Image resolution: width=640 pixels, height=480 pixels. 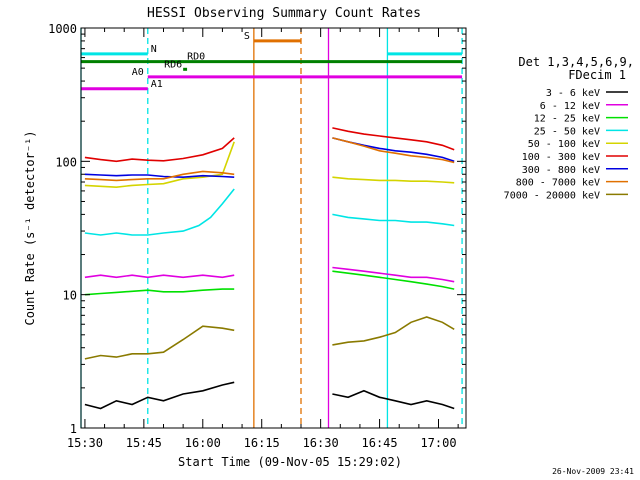 I want to click on x-tick-label-17-00: 17:00, so click(x=438, y=443).